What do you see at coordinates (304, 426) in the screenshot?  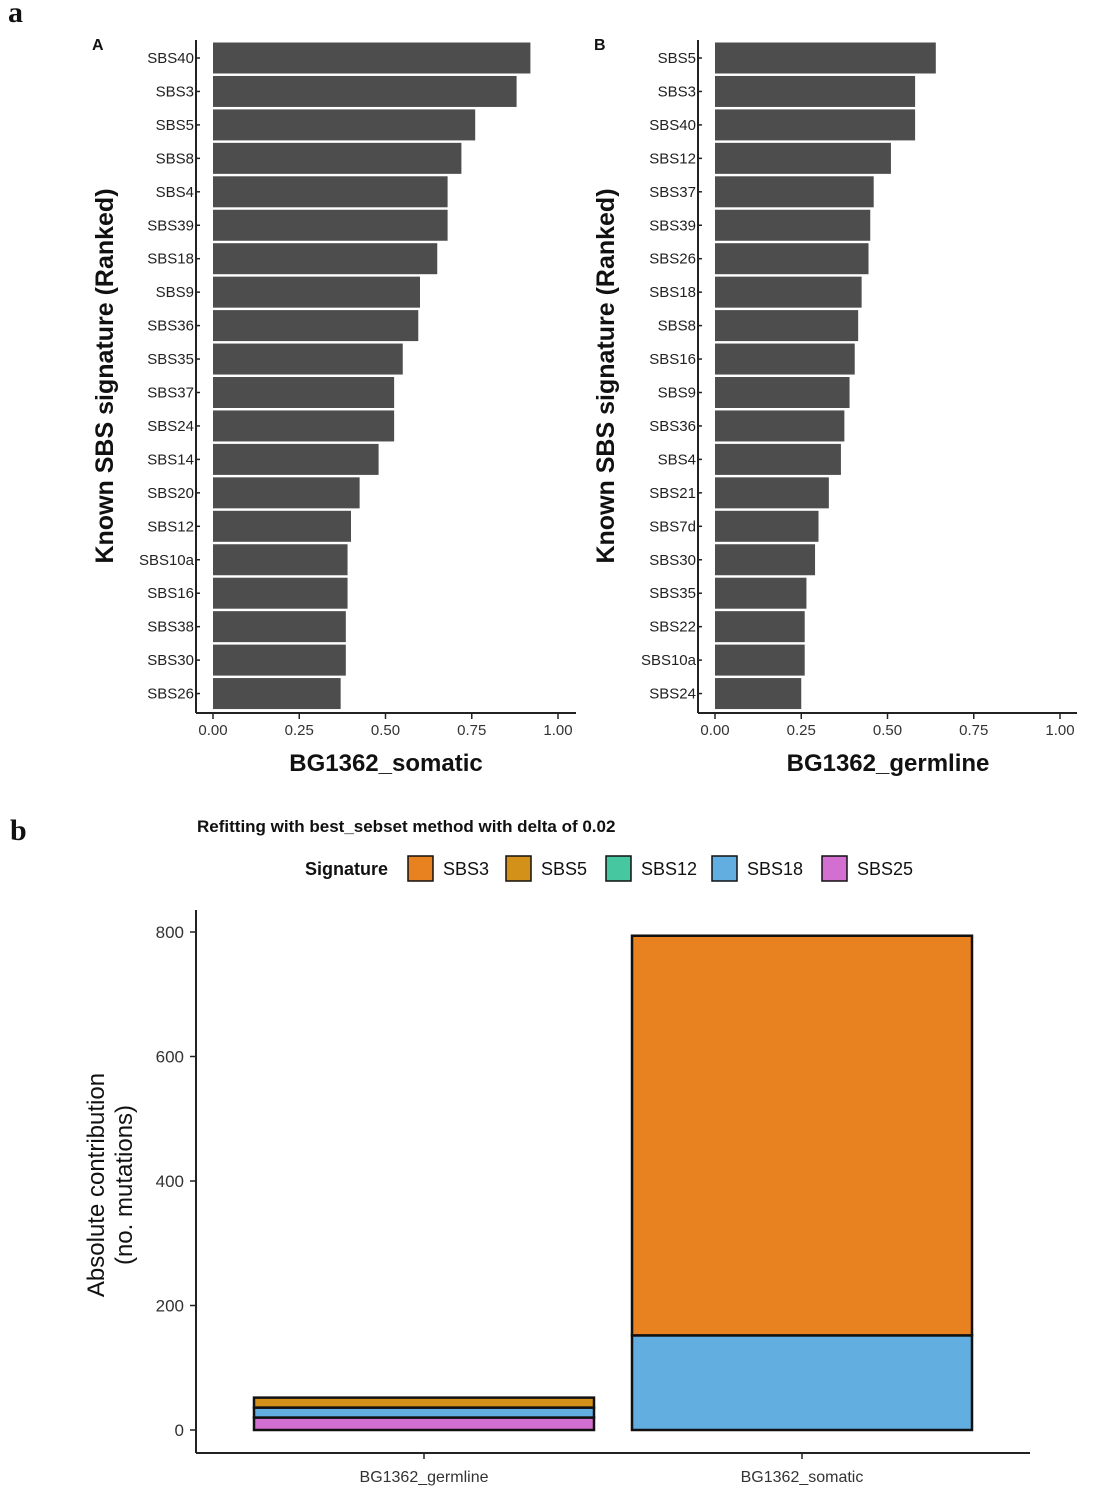 I see `chartA-bar-sbs24` at bounding box center [304, 426].